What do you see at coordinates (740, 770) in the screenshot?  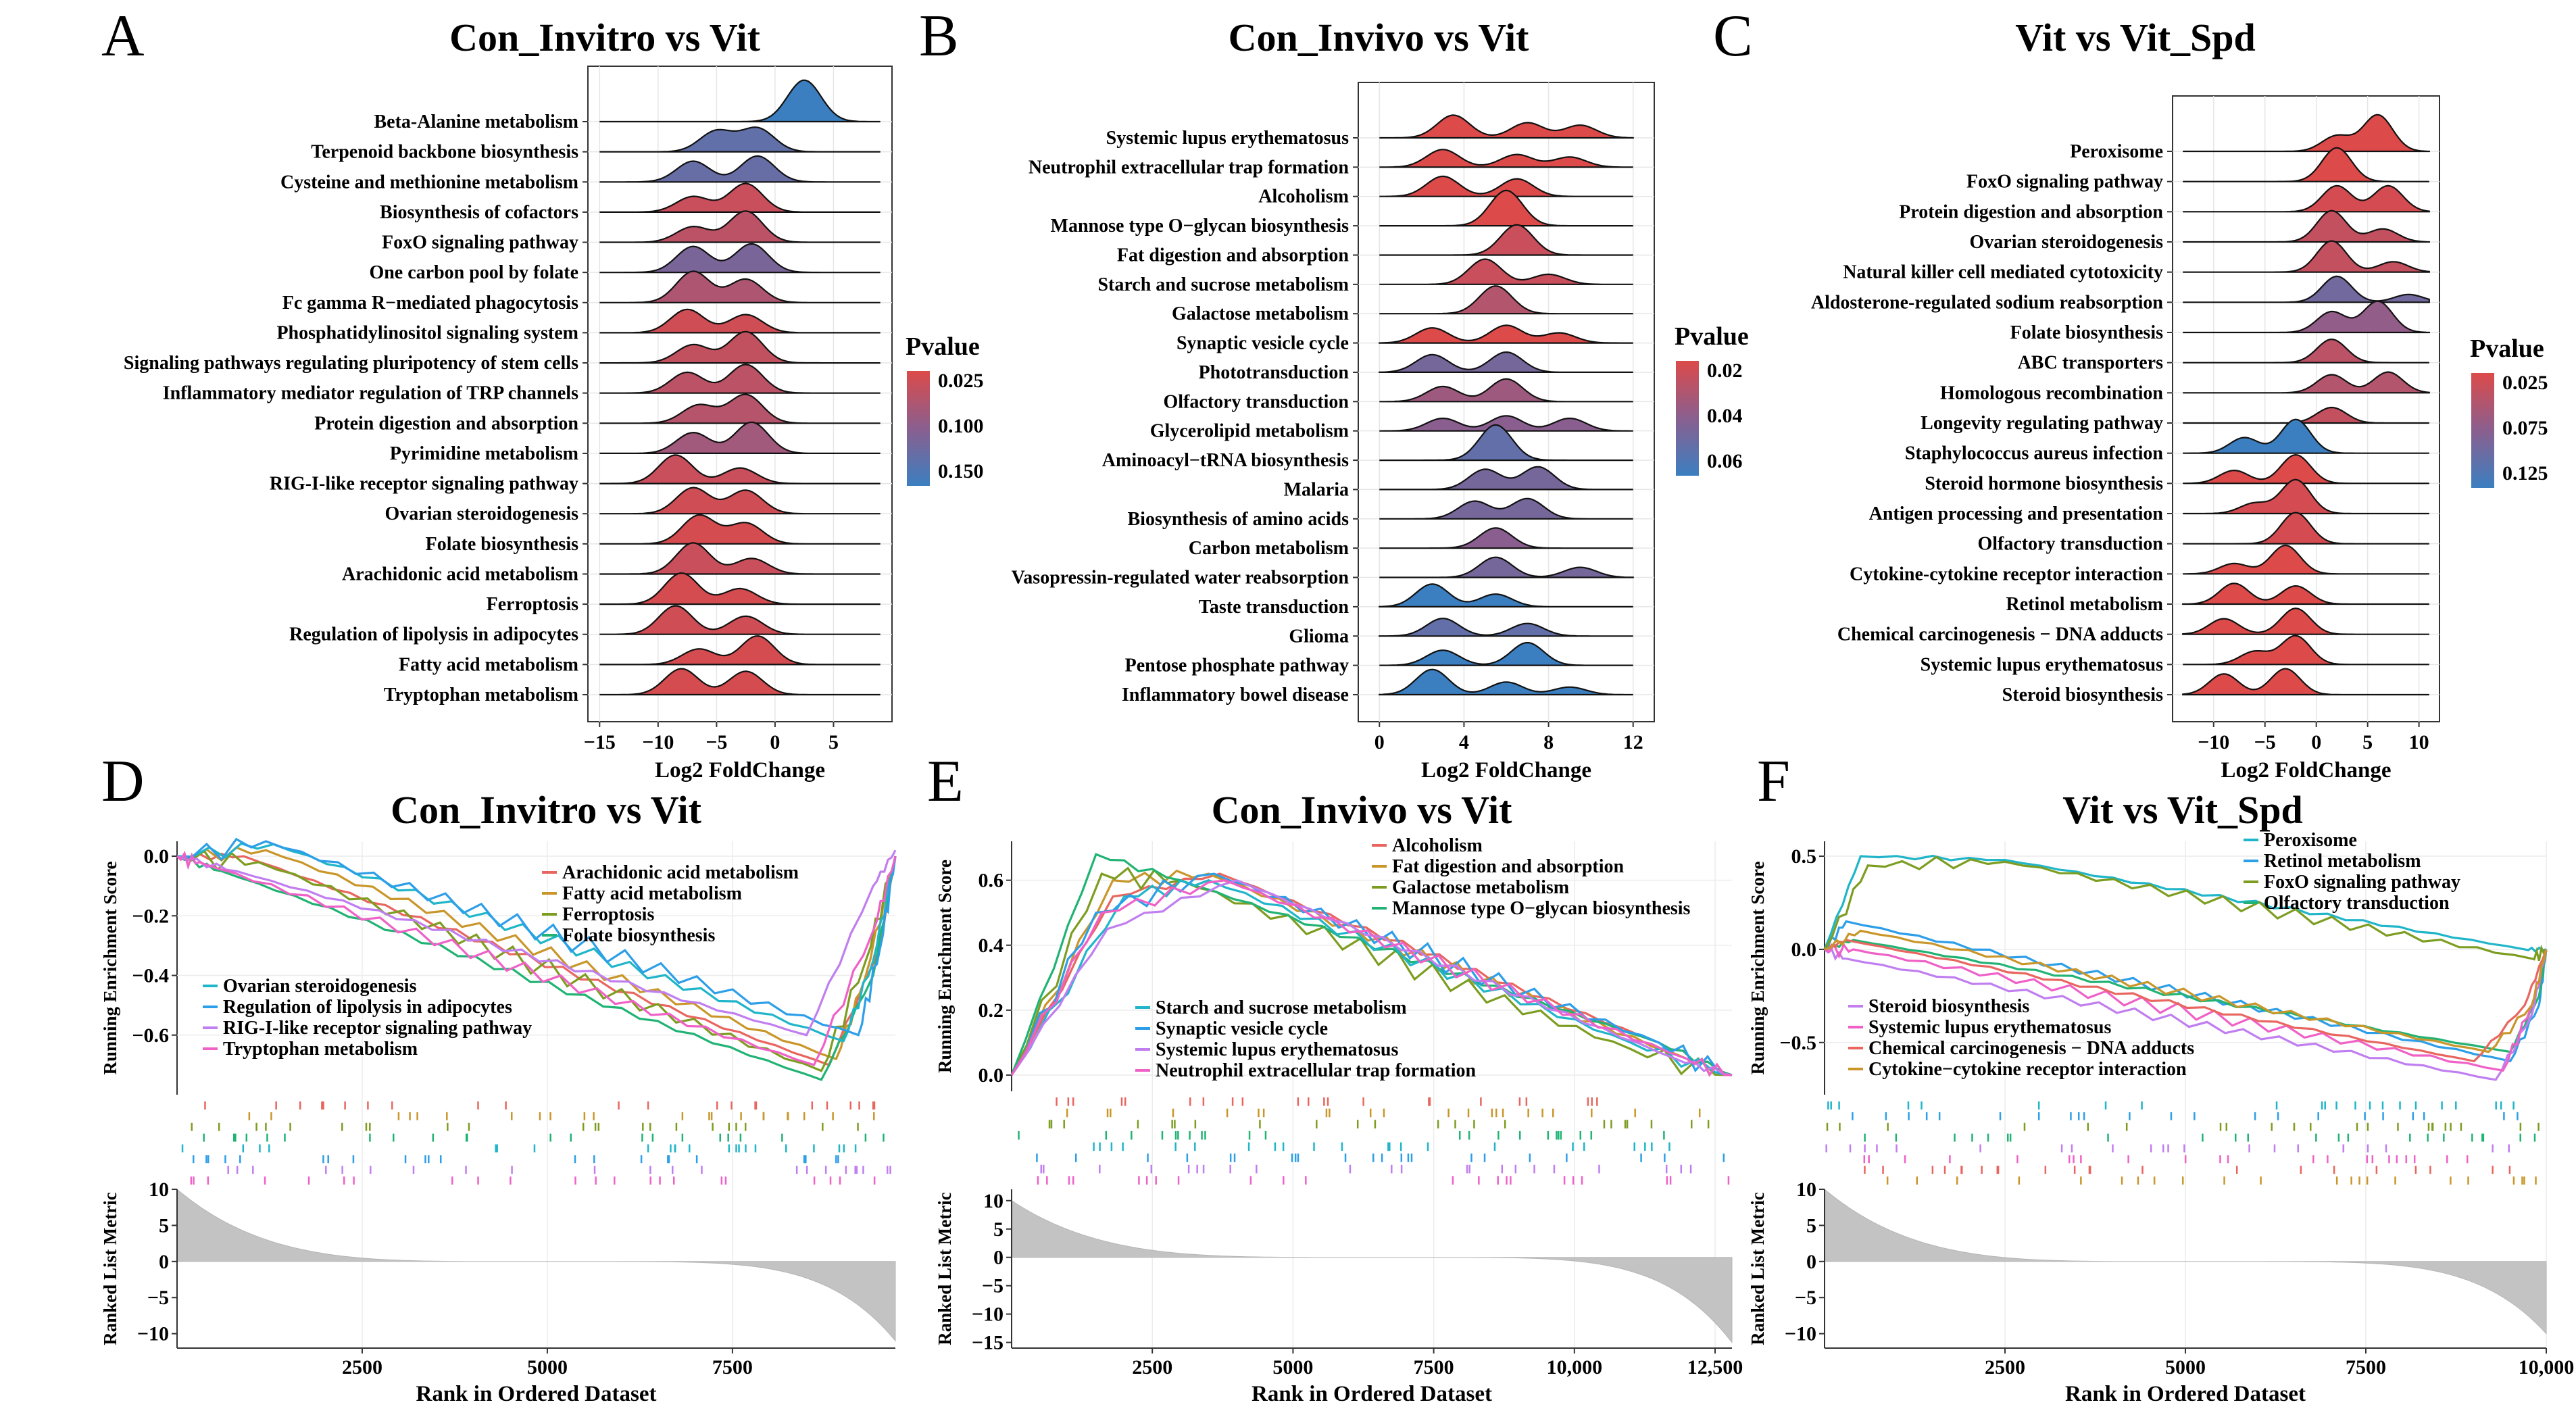 I see `x-axis-title: Log2 FoldChange` at bounding box center [740, 770].